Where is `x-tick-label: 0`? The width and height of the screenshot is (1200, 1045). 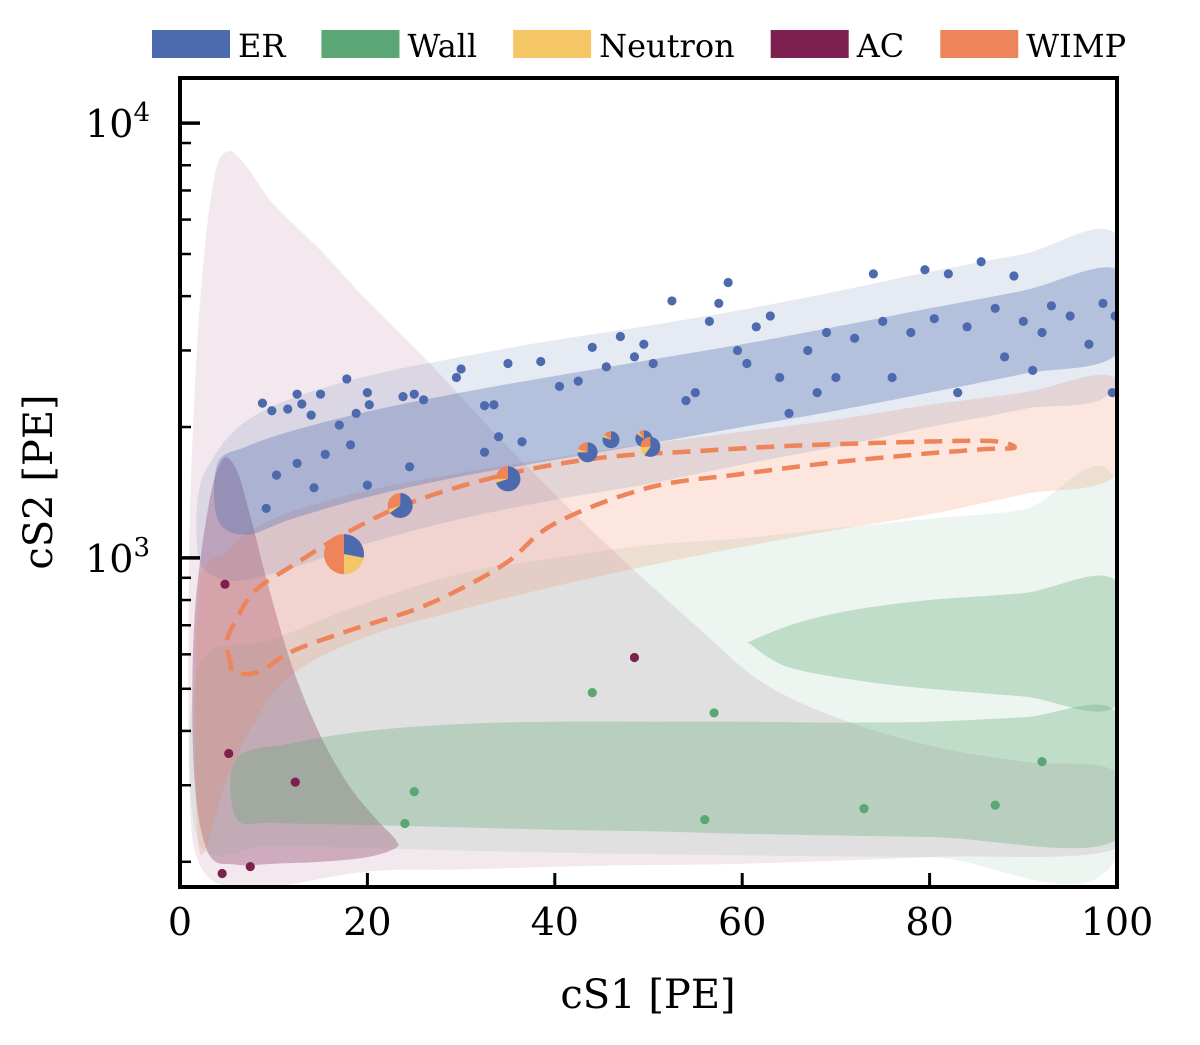
x-tick-label: 0 is located at coordinates (180, 922).